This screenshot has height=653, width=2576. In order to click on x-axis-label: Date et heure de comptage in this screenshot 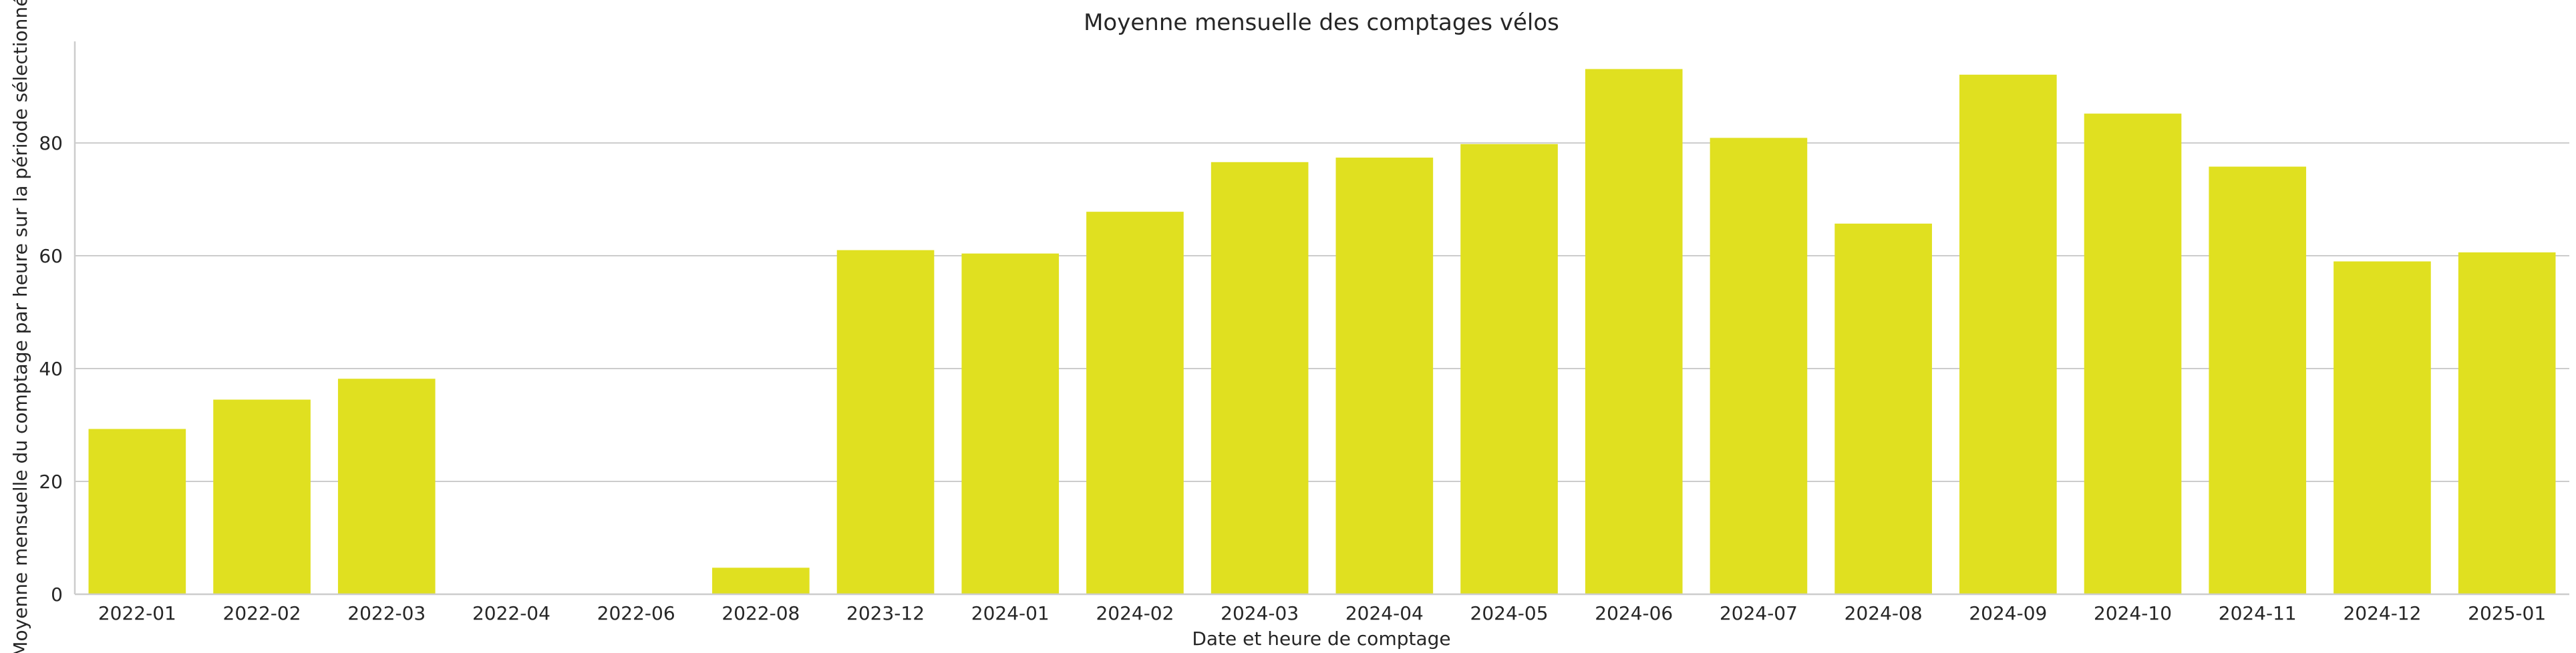, I will do `click(1321, 639)`.